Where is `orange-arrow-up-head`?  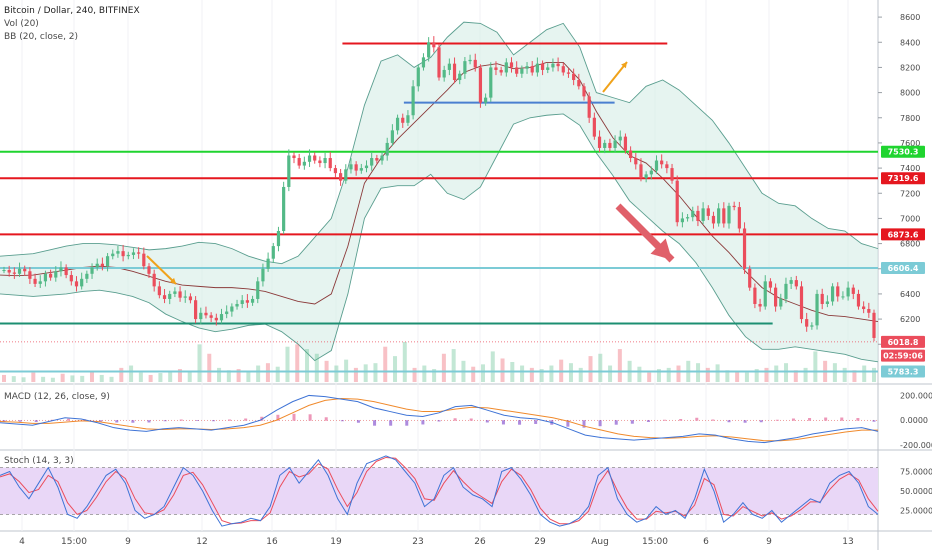 orange-arrow-up-head is located at coordinates (624, 65).